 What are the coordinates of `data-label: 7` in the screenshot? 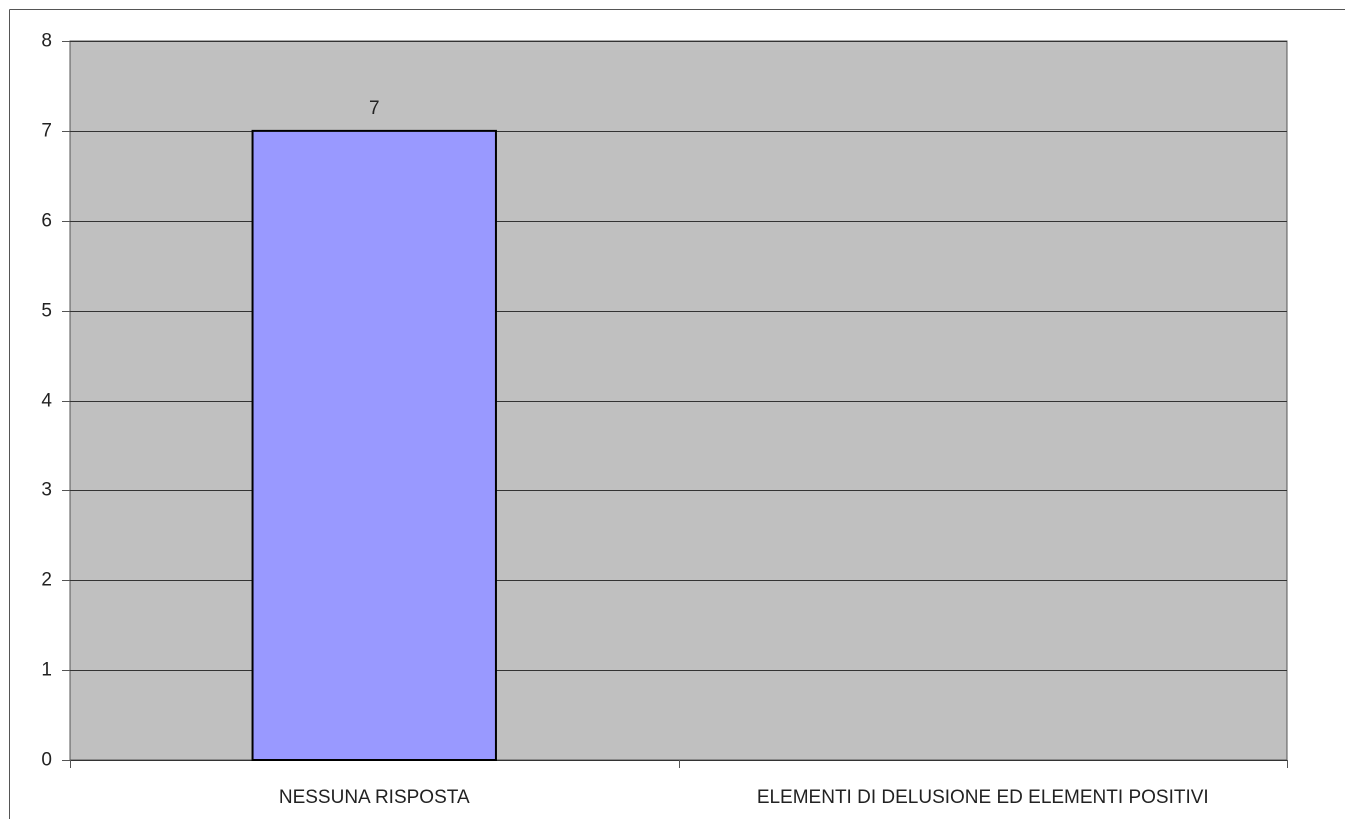 It's located at (374, 108).